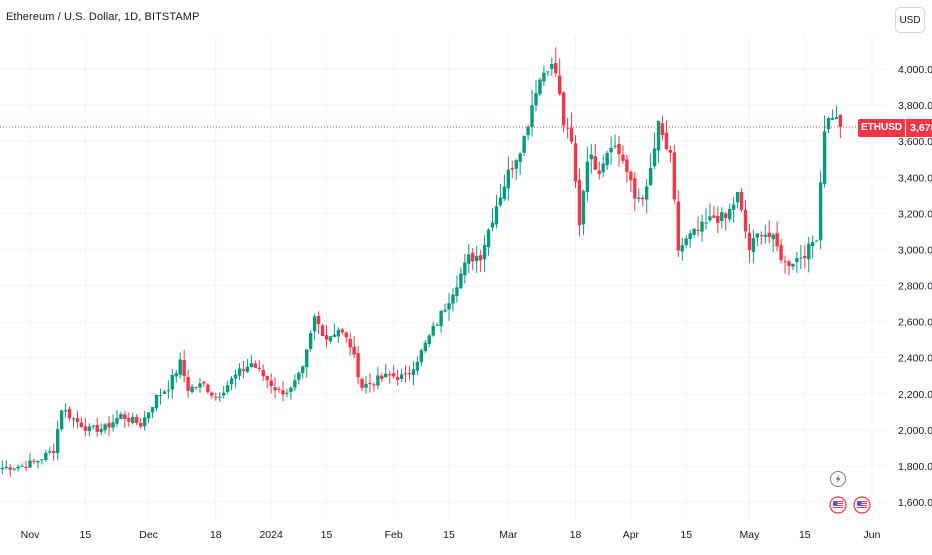 The width and height of the screenshot is (932, 555). Describe the element at coordinates (915, 503) in the screenshot. I see `y-tick-label: 1,600.0` at that location.